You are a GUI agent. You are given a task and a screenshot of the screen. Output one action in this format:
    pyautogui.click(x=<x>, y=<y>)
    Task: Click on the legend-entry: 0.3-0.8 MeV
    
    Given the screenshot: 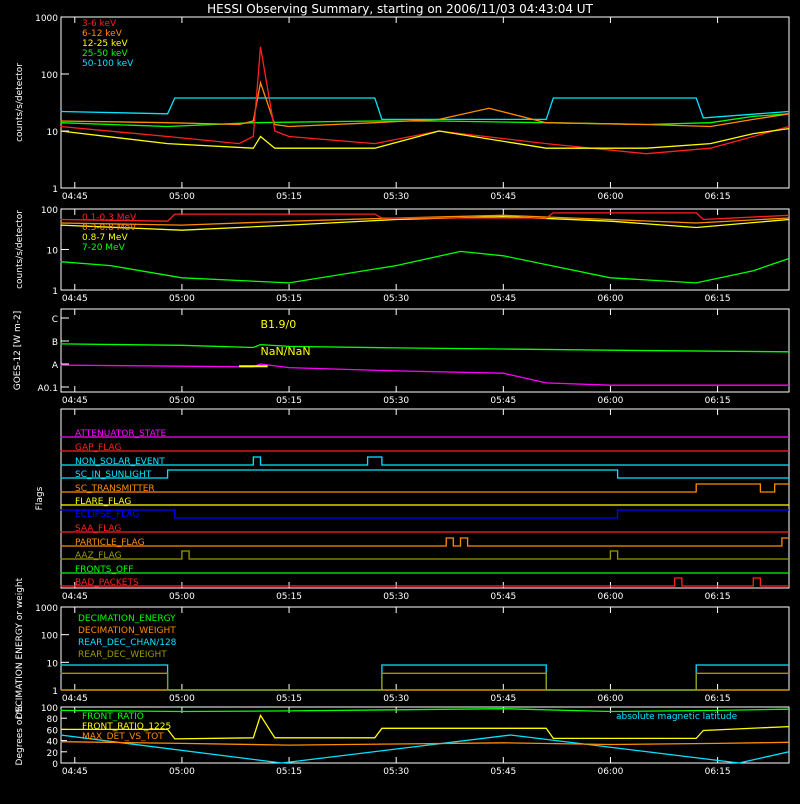 What is the action you would take?
    pyautogui.click(x=109, y=228)
    